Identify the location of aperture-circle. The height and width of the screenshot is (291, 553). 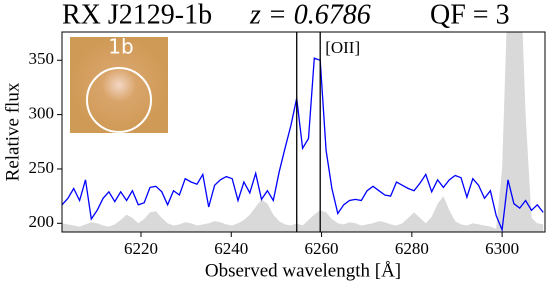
(119, 100).